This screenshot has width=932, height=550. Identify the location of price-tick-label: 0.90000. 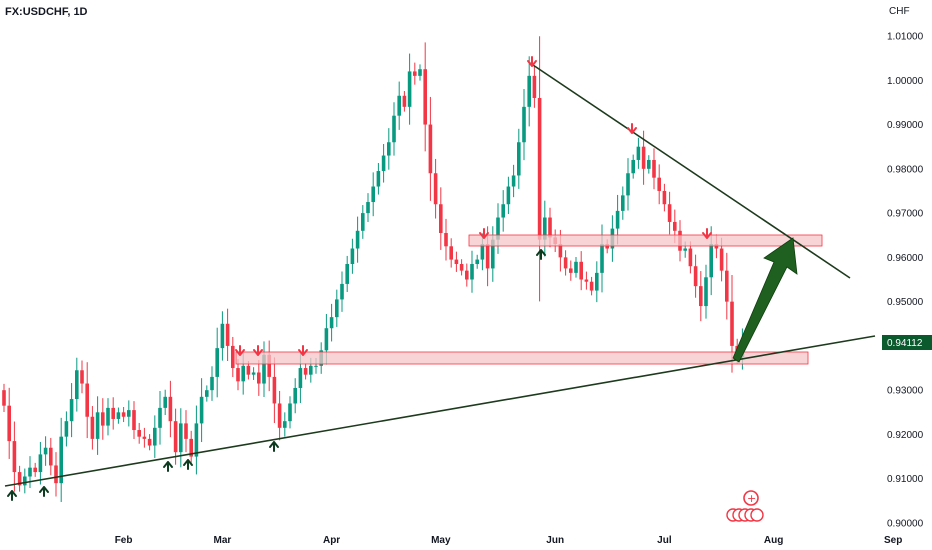
(905, 524).